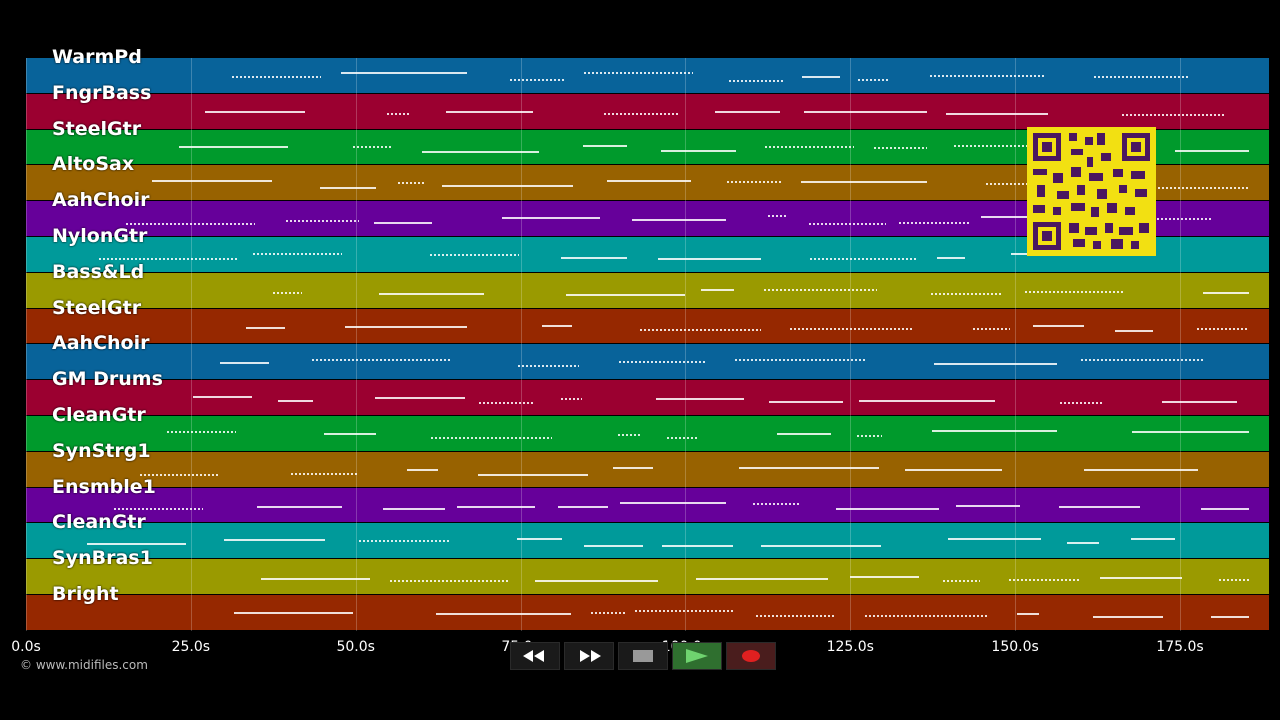 The height and width of the screenshot is (720, 1280). I want to click on fast-forward-button, so click(589, 656).